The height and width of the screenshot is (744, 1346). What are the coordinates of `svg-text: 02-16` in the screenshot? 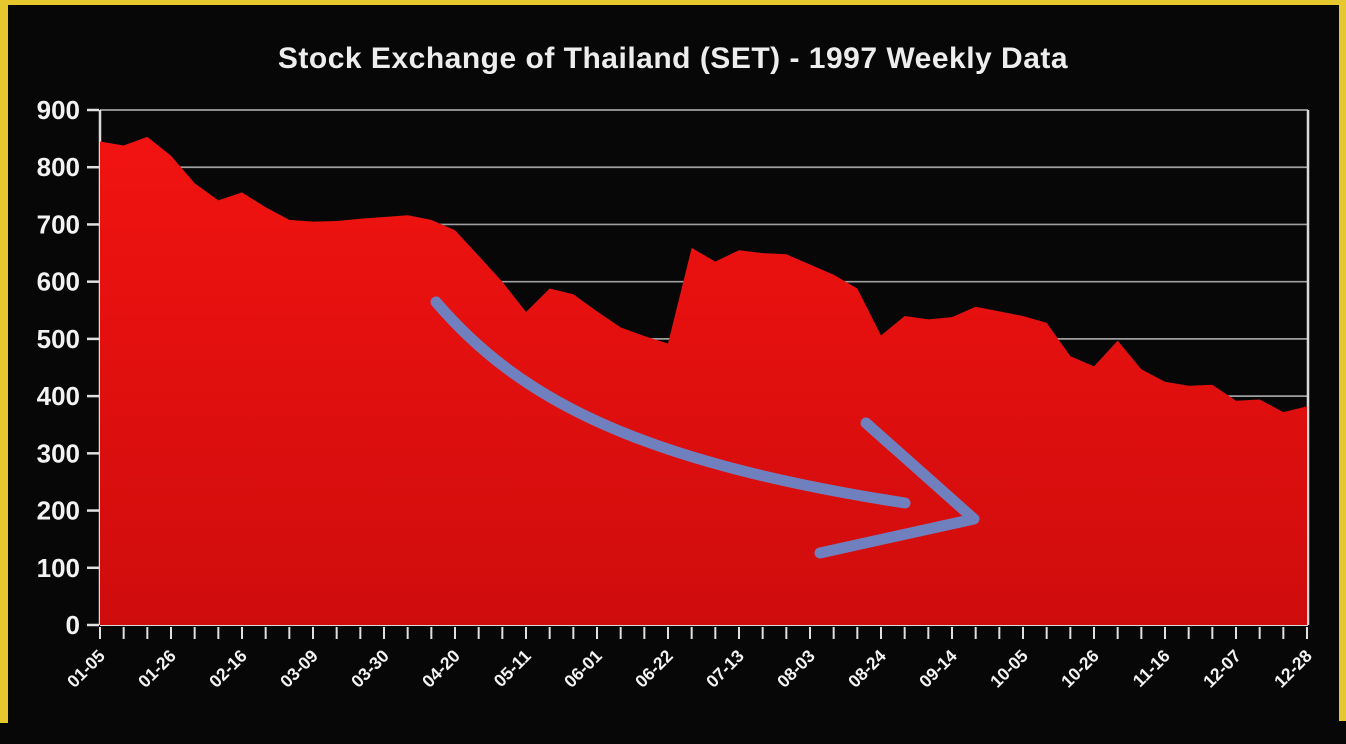 It's located at (228, 669).